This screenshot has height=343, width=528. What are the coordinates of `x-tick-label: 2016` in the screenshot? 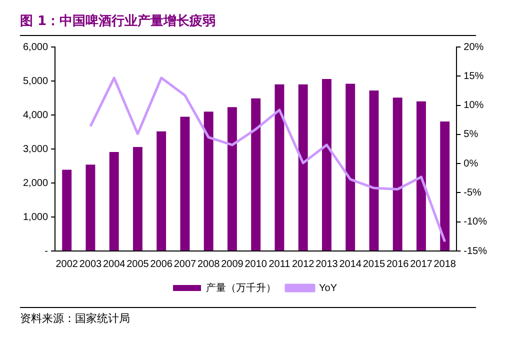 It's located at (398, 264).